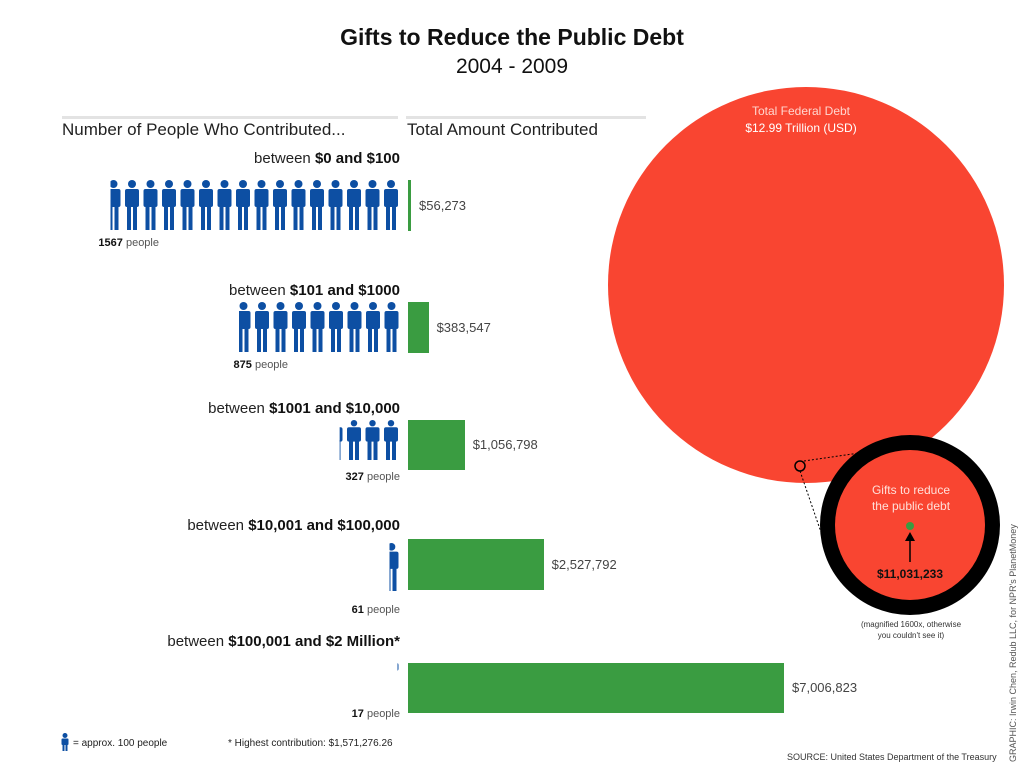  I want to click on chart-subtitle: 2004 - 2009, so click(512, 66).